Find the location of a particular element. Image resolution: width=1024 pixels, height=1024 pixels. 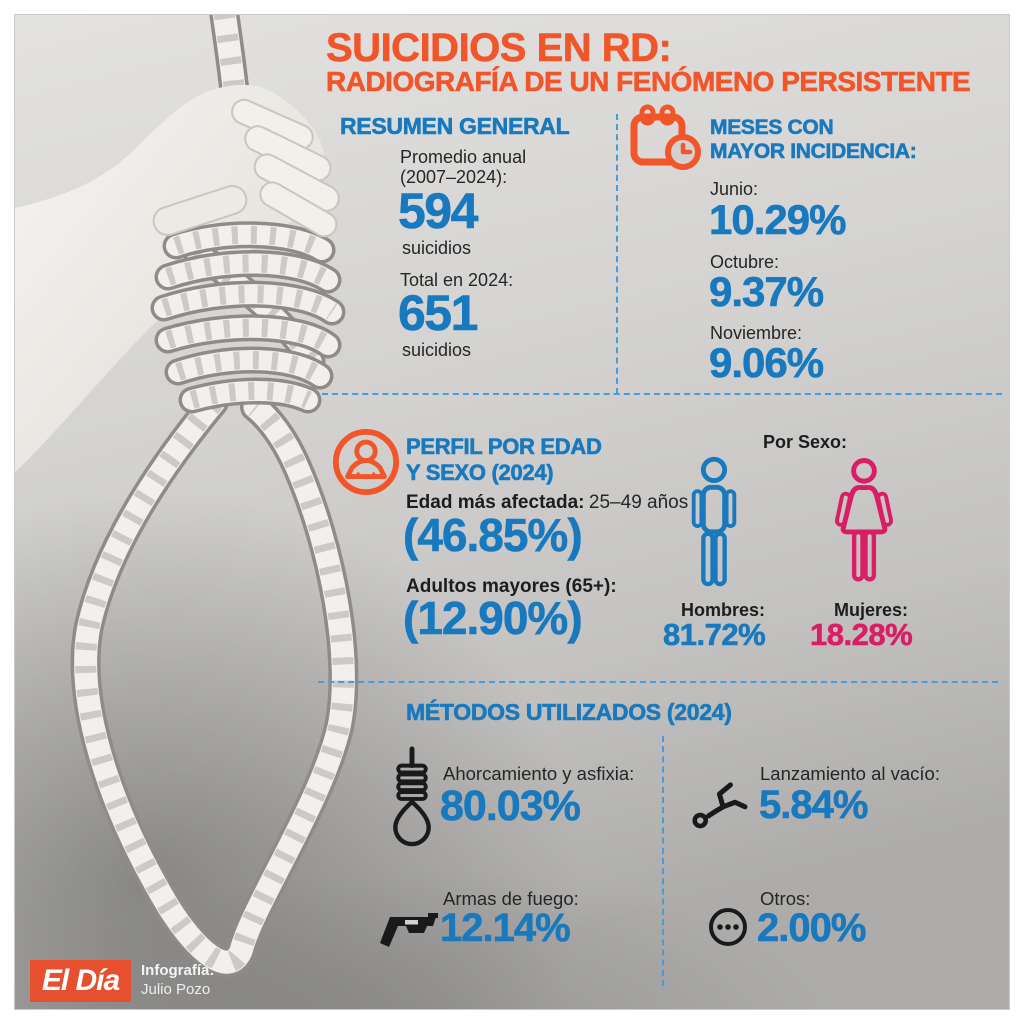

mes-label: Octubre: is located at coordinates (745, 262).